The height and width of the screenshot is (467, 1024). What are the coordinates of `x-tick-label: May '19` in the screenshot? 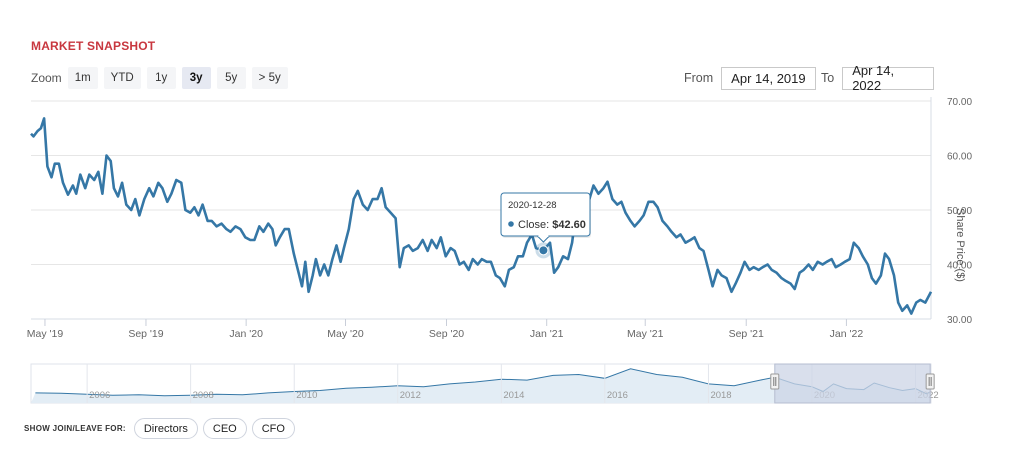 It's located at (45, 334).